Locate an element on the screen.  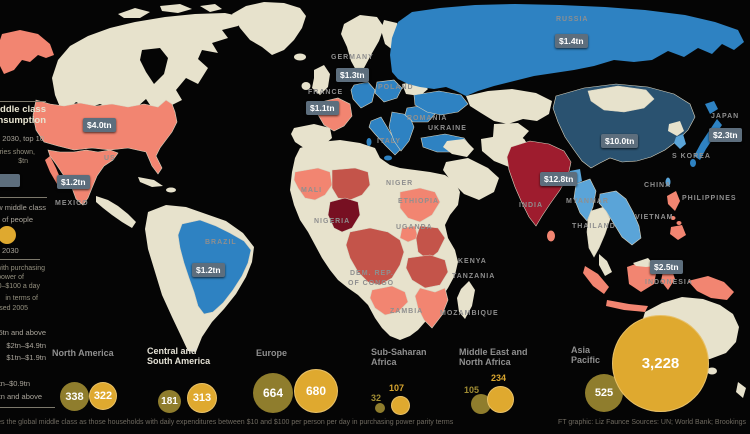
region-label-ssa-line2: Africa is located at coordinates (384, 362).